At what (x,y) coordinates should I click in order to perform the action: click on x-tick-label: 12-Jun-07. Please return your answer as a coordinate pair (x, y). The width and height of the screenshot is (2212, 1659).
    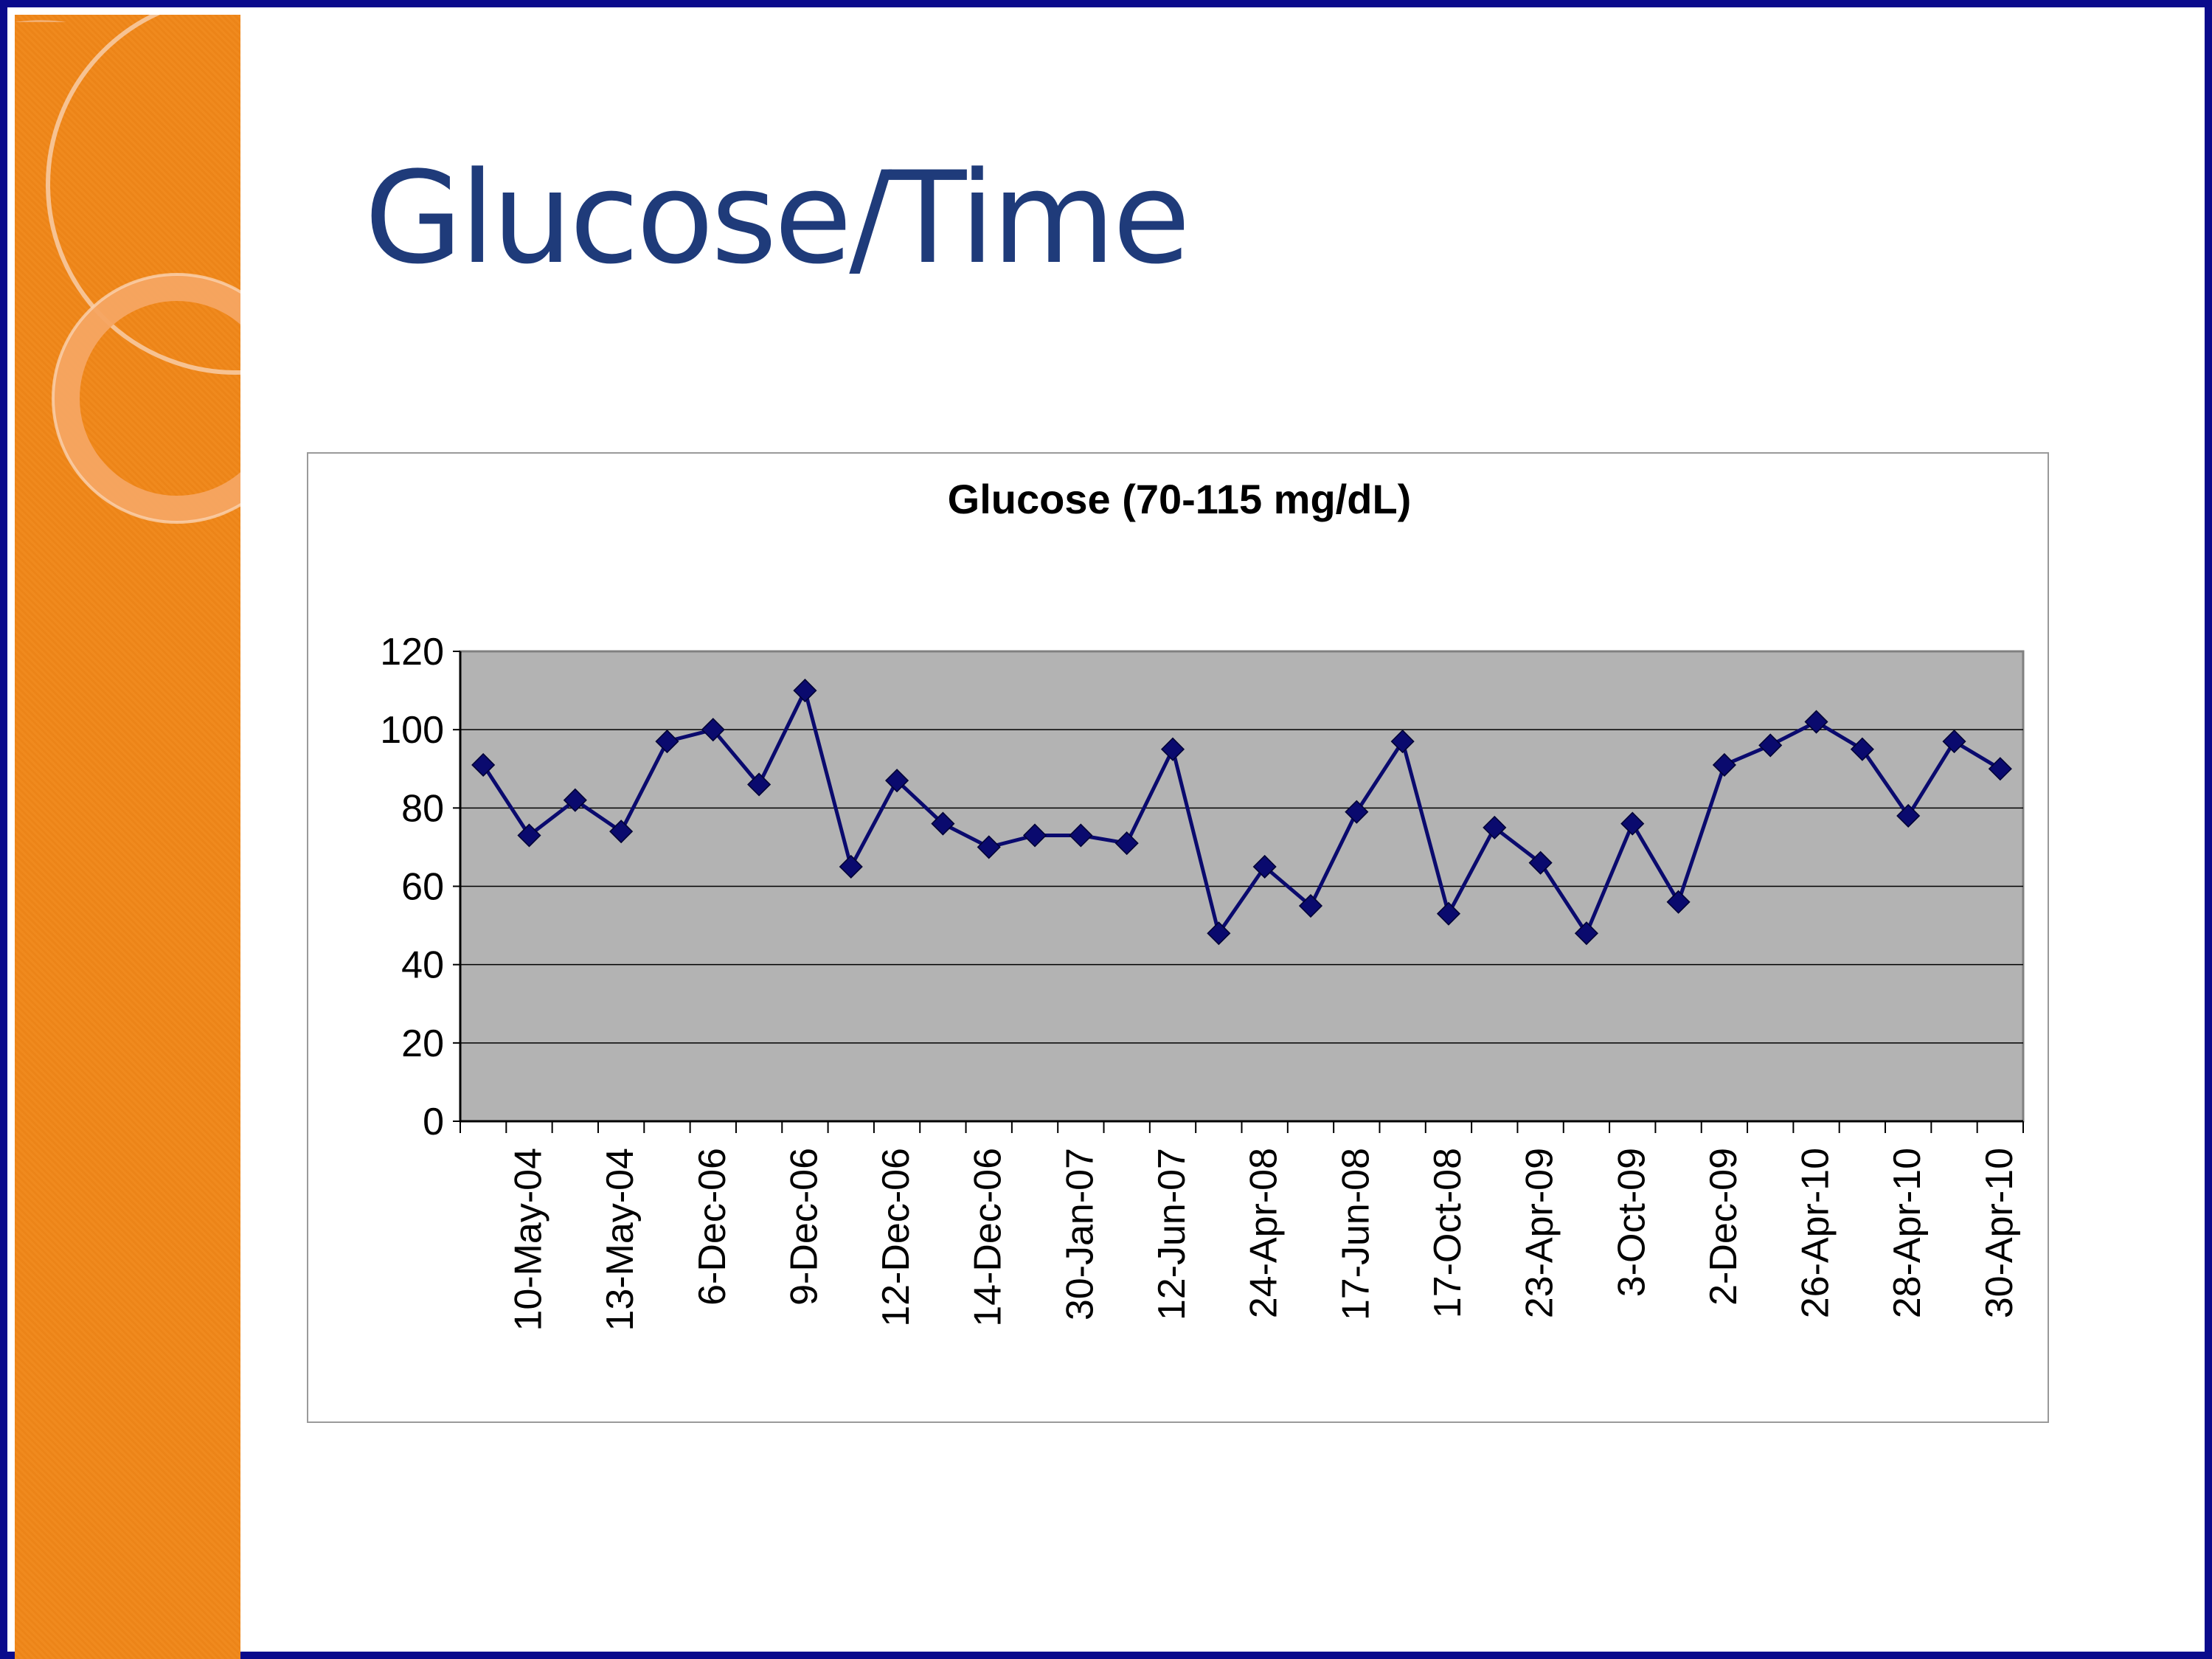
    Looking at the image, I should click on (1172, 1234).